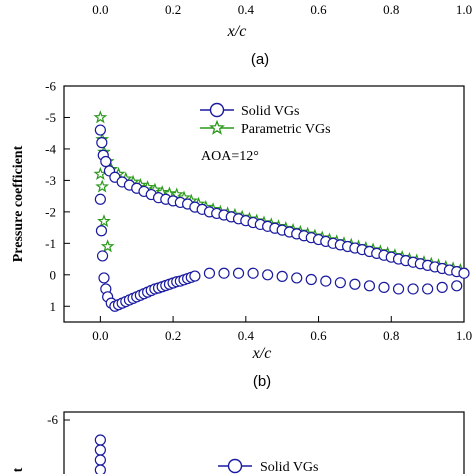  I want to click on top-x-tick-label: 0.6, so click(318, 9).